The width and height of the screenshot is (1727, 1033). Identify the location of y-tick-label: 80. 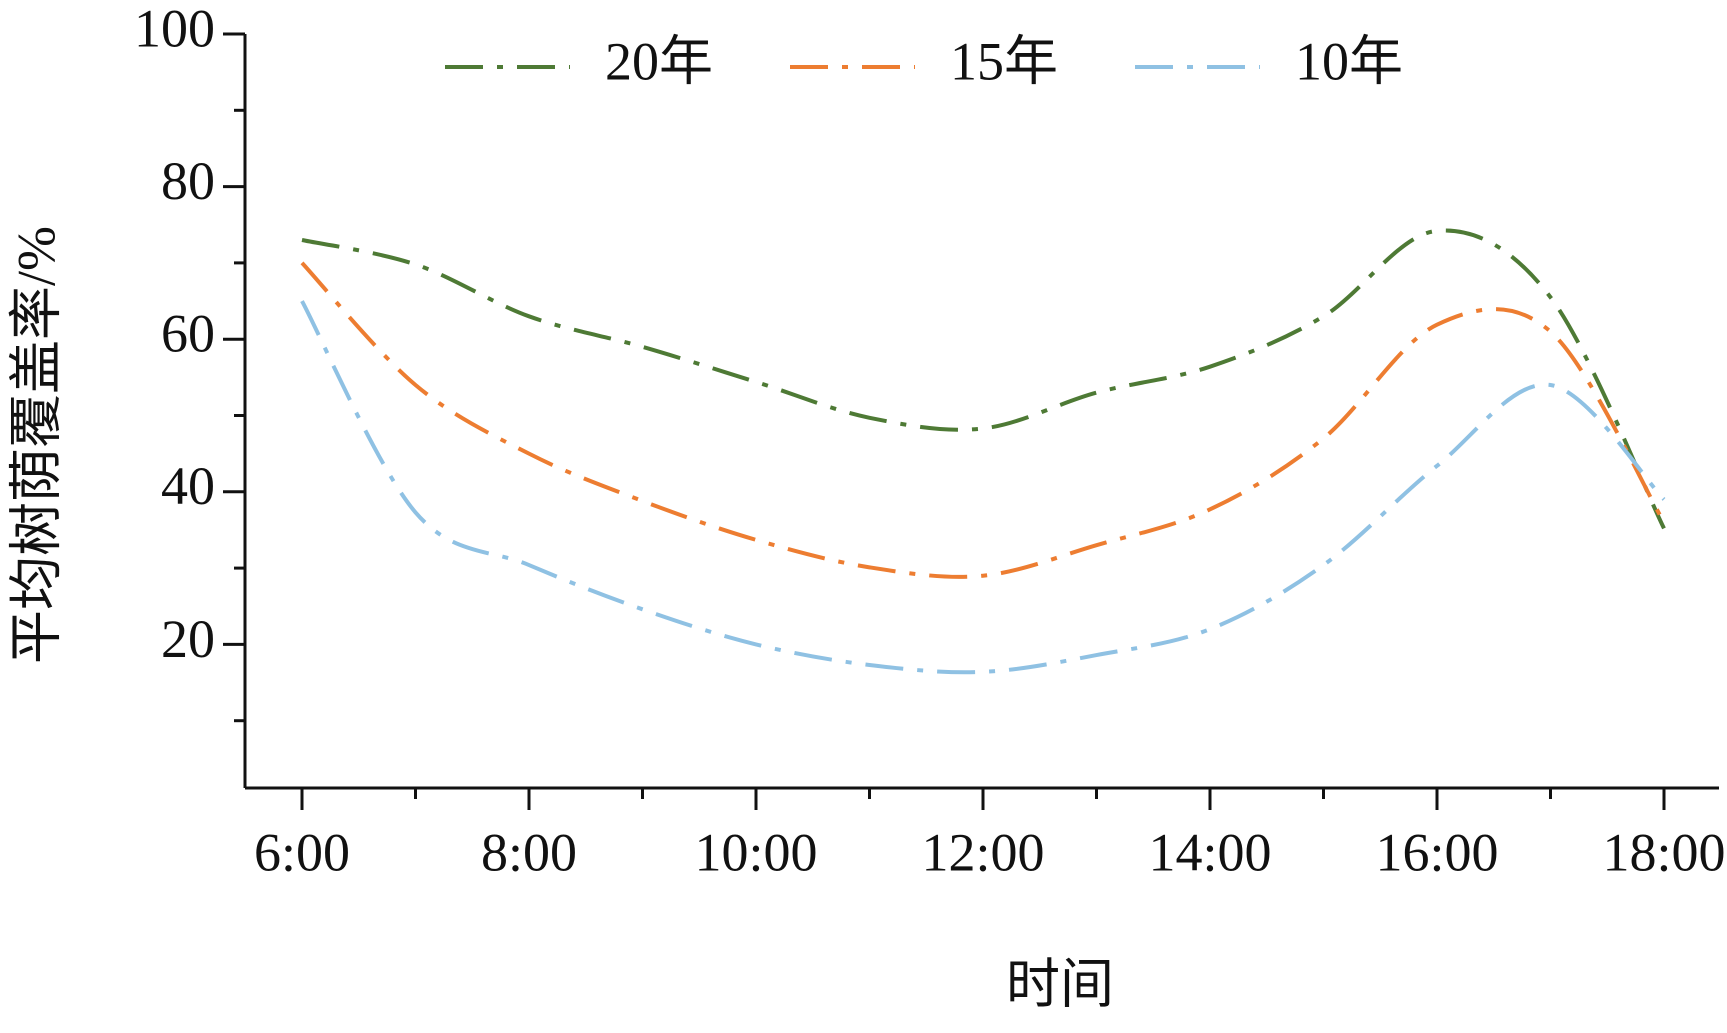
(188, 181).